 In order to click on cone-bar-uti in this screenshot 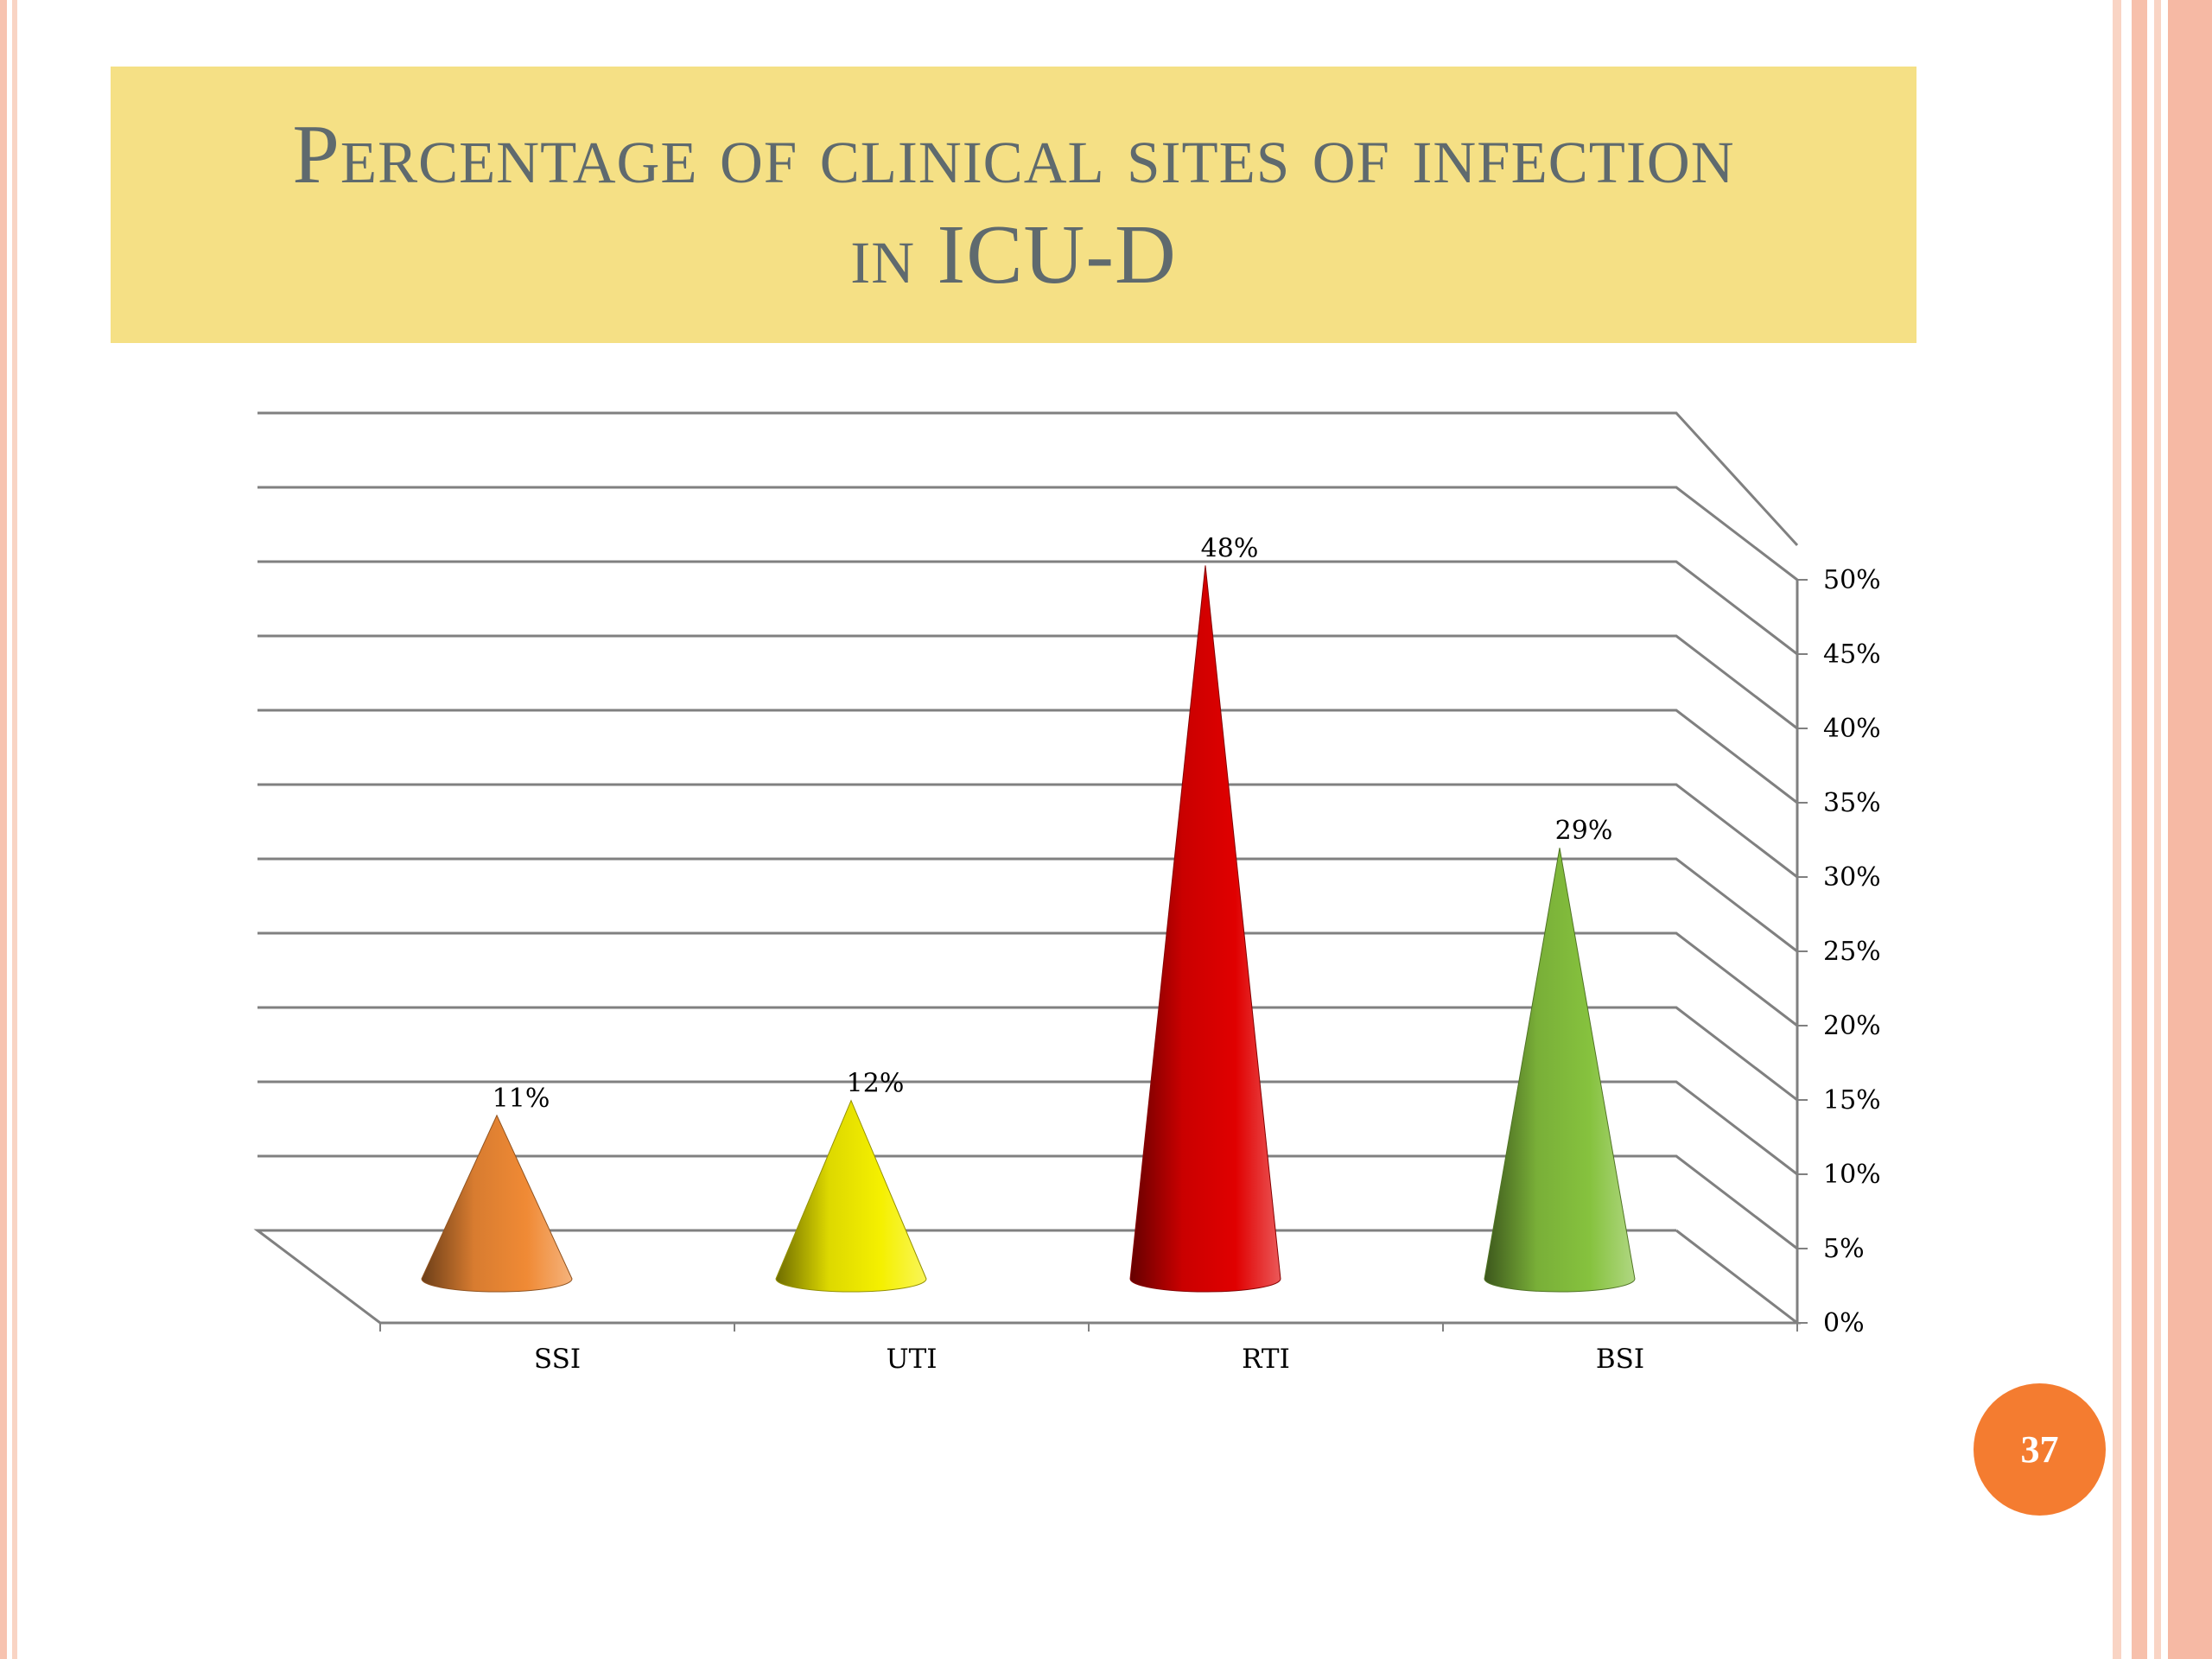, I will do `click(851, 1196)`.